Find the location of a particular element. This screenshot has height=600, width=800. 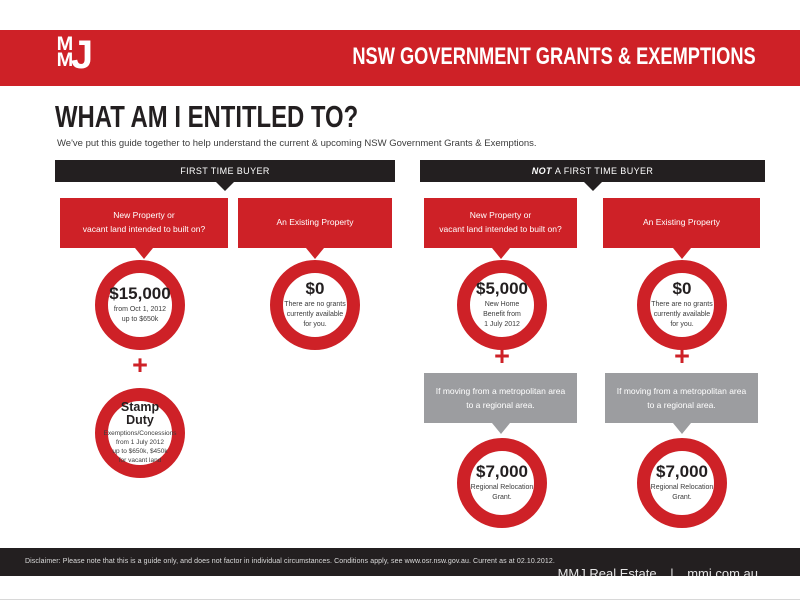

grant-amount: $15,000 is located at coordinates (140, 293).